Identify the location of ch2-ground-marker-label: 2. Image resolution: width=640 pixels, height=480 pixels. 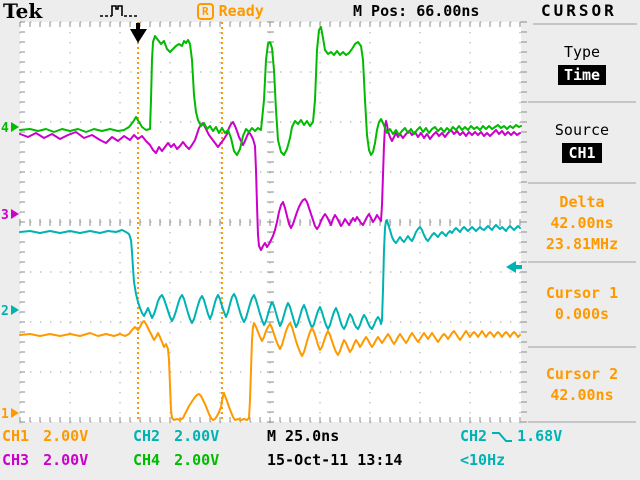
(5, 311).